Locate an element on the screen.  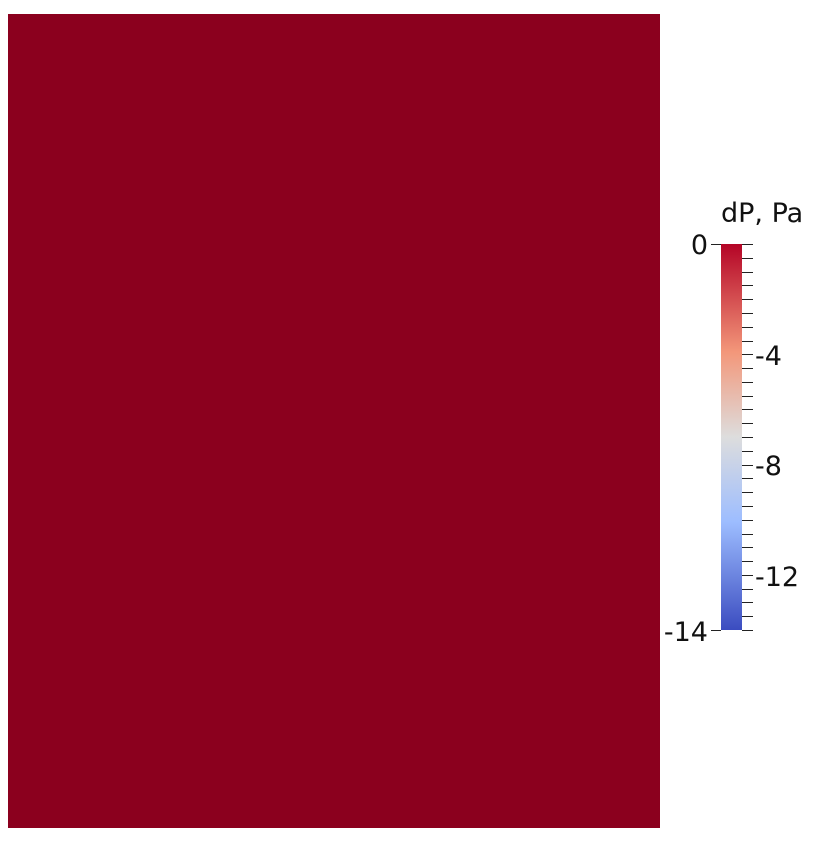
colorbar-tick-label-3: -12 is located at coordinates (777, 577).